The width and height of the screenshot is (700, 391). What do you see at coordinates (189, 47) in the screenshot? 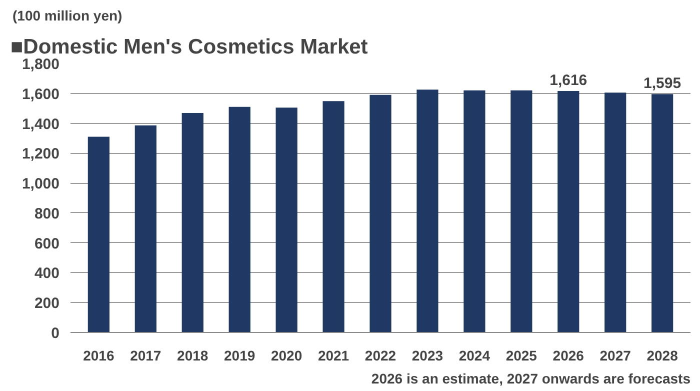
I see `chart-title: ■Domestic Men's Cosmetics Market` at bounding box center [189, 47].